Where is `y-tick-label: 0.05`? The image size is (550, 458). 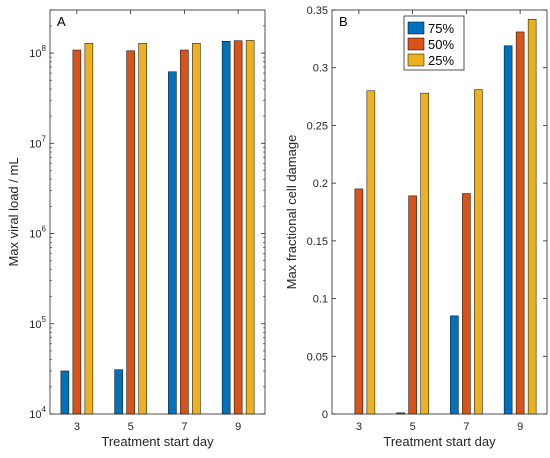
y-tick-label: 0.05 is located at coordinates (317, 357).